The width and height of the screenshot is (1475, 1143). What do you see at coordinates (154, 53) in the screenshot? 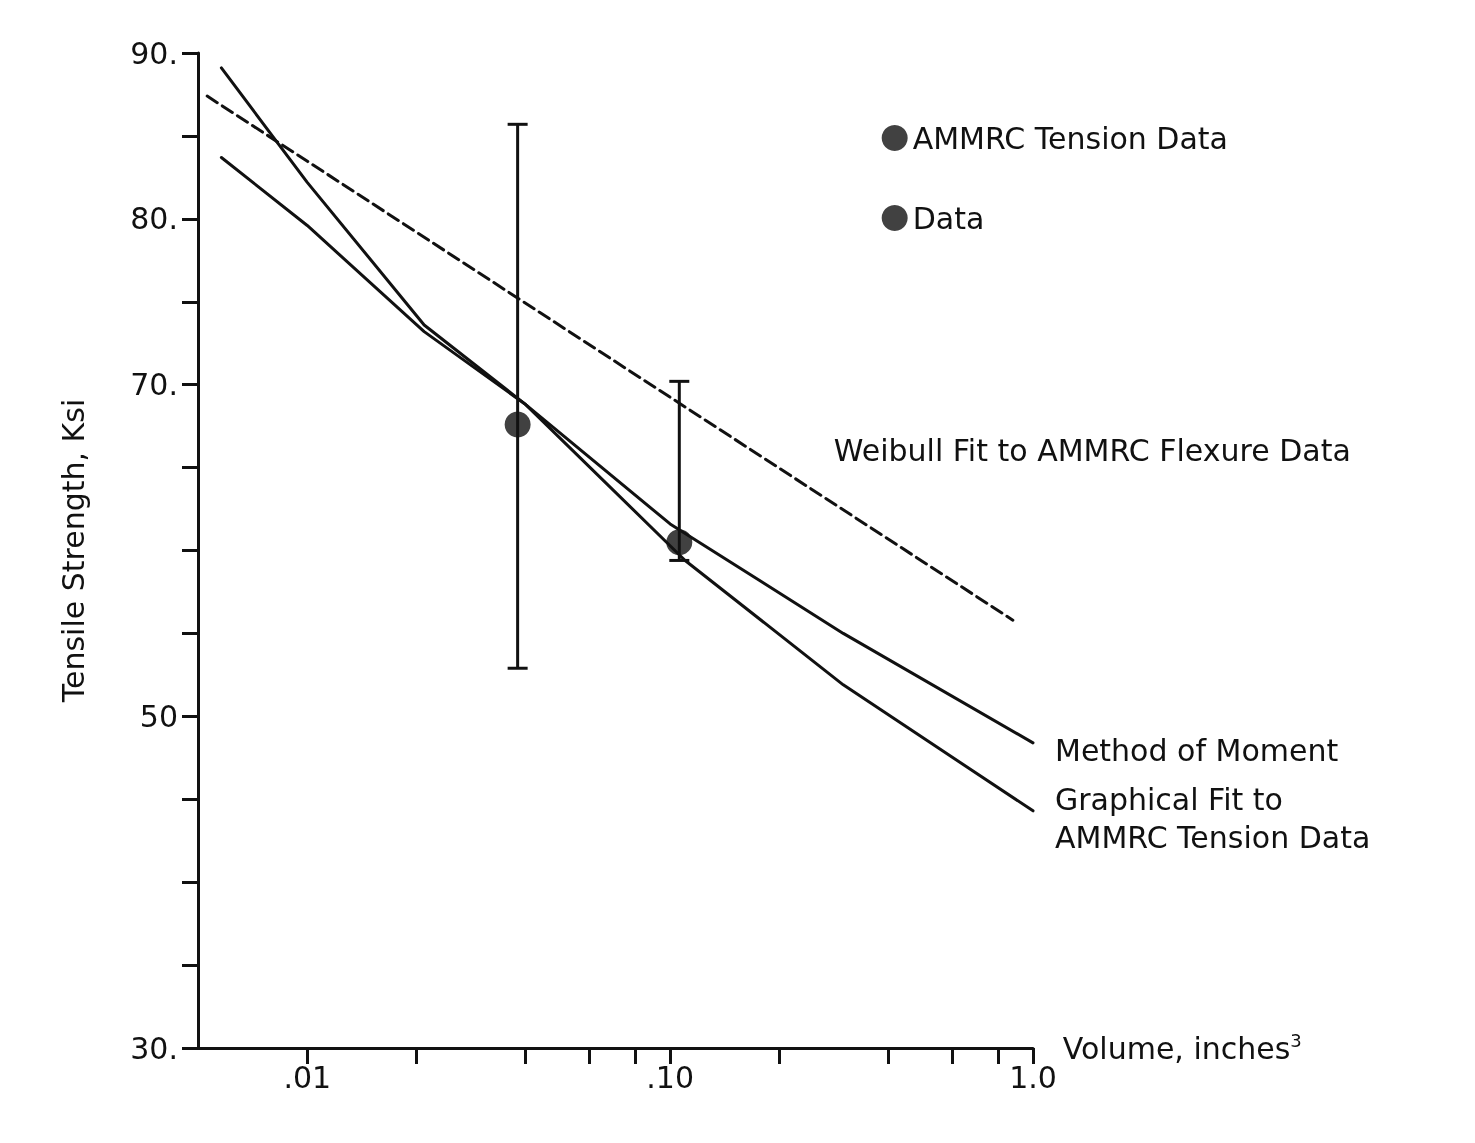
I see `y-tick-label: 90.` at bounding box center [154, 53].